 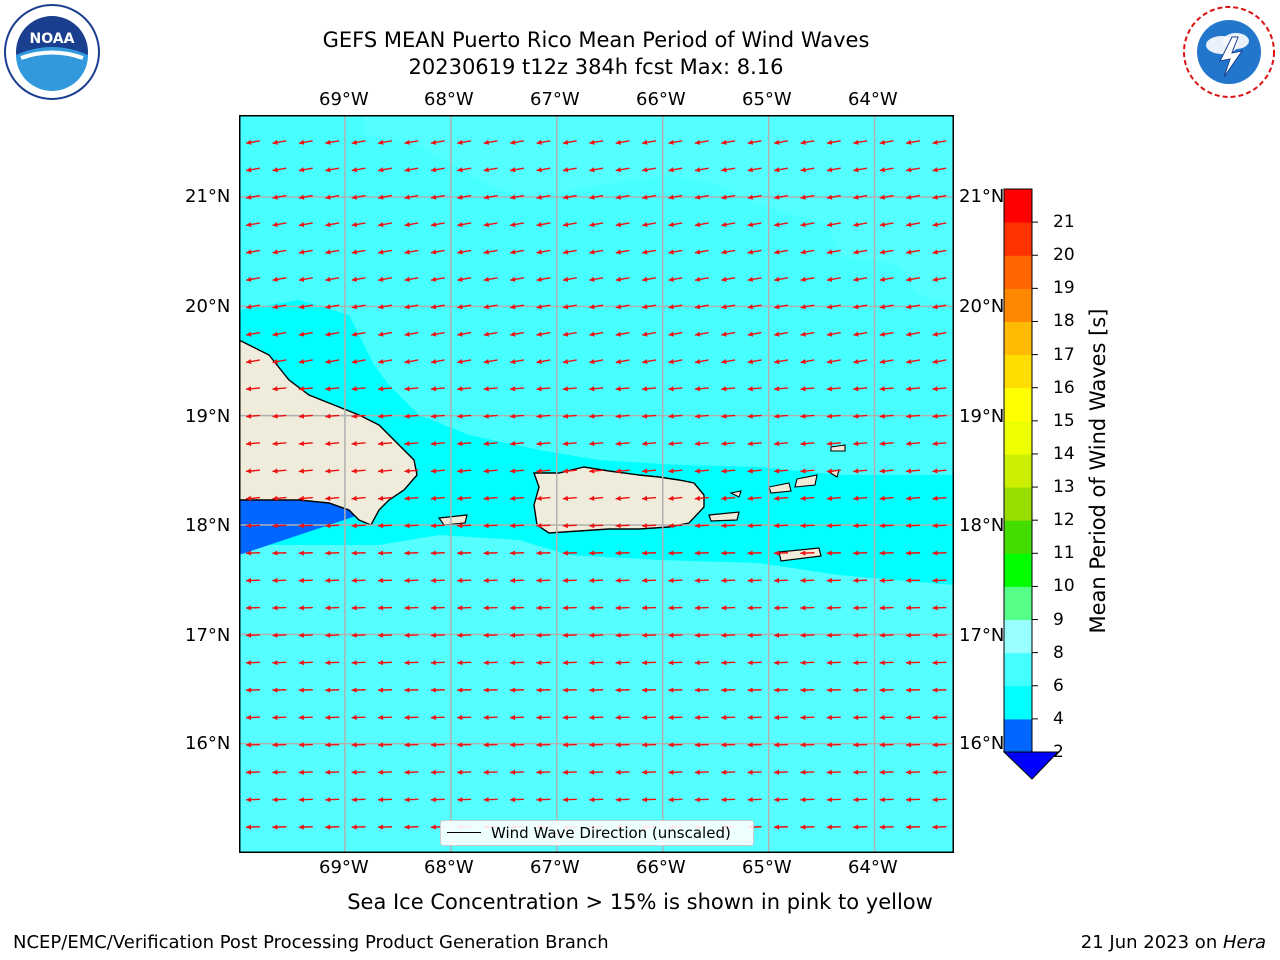 What do you see at coordinates (344, 867) in the screenshot?
I see `lon-label-bottom: 69°W` at bounding box center [344, 867].